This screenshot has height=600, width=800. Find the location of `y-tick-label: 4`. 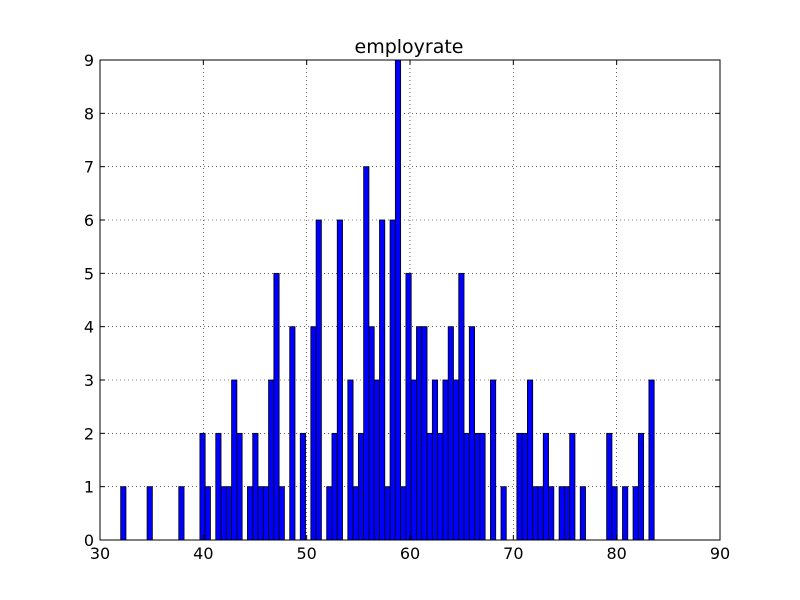

y-tick-label: 4 is located at coordinates (89, 327).